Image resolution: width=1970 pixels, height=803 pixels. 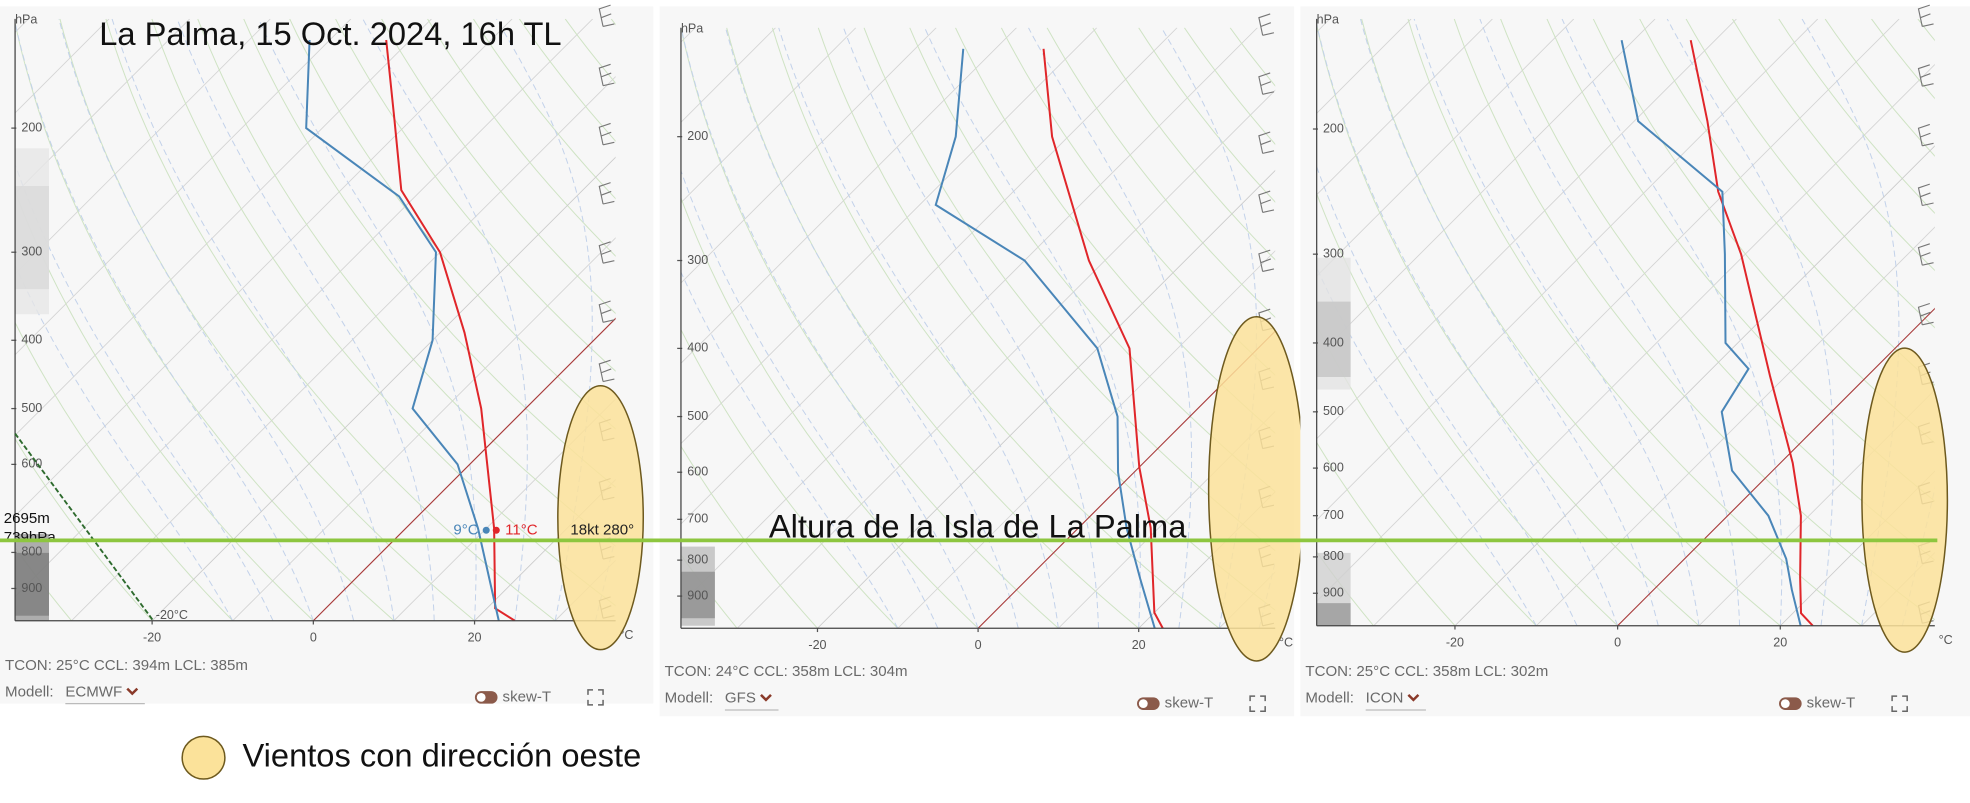 I want to click on indices: TCON: 24°C CCL: 358m LCL: 304m, so click(x=786, y=671).